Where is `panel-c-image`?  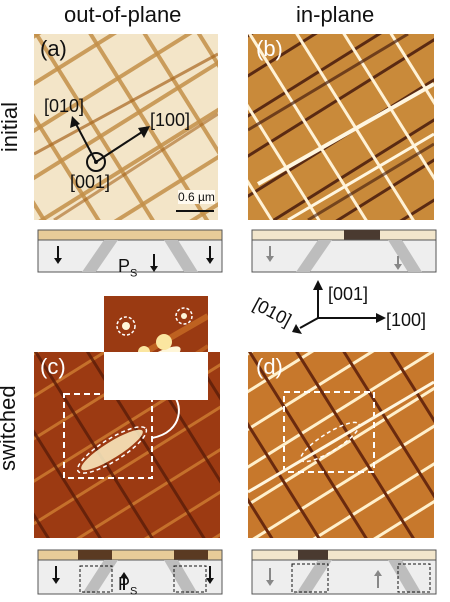
panel-c-image is located at coordinates (127, 445).